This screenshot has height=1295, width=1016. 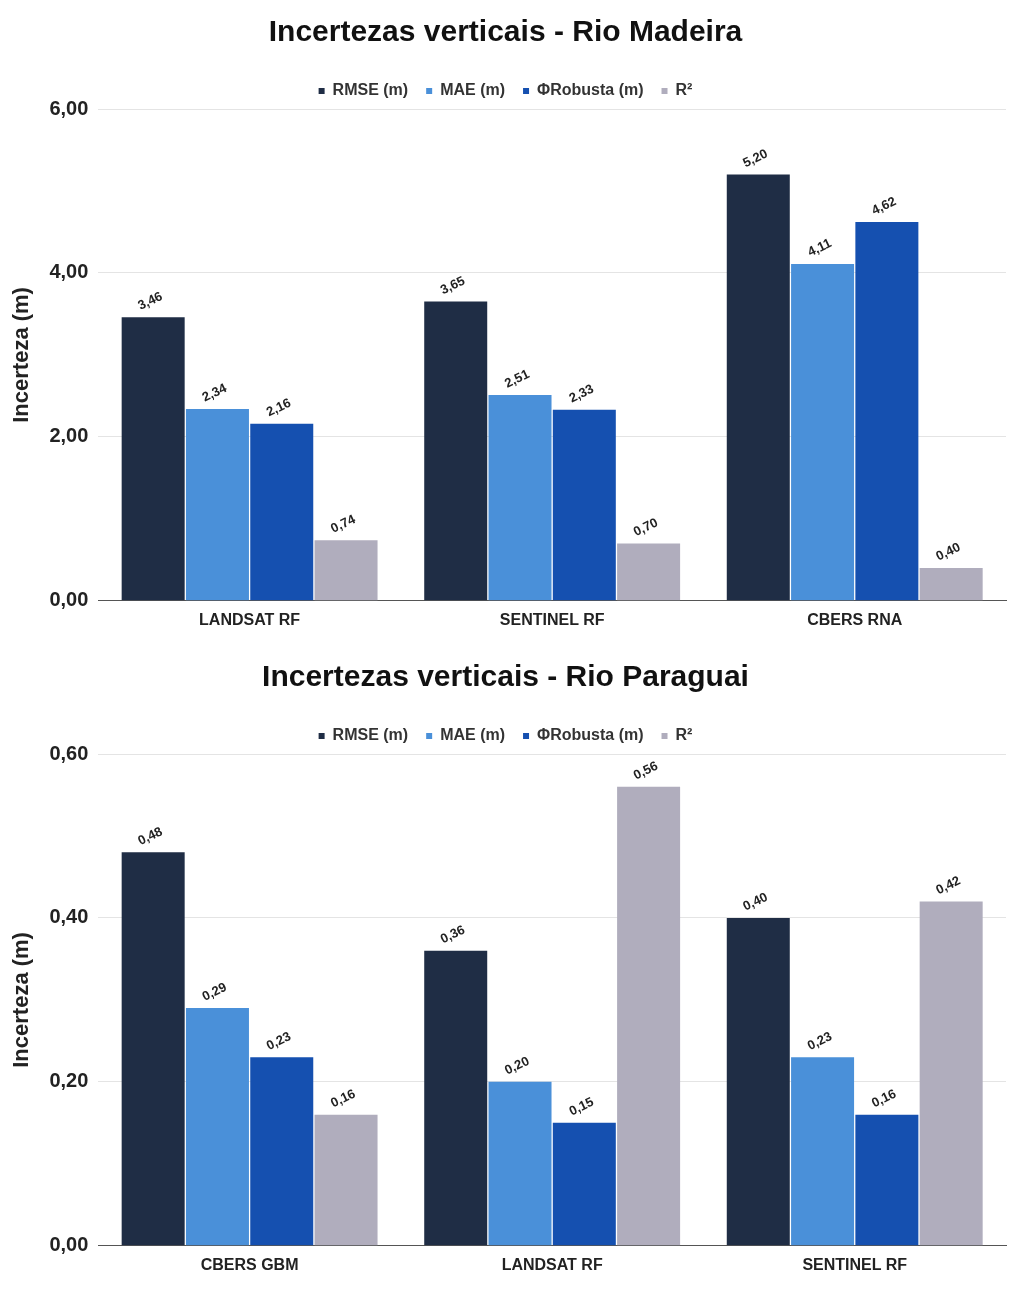 I want to click on data-label: 0,74, so click(x=343, y=523).